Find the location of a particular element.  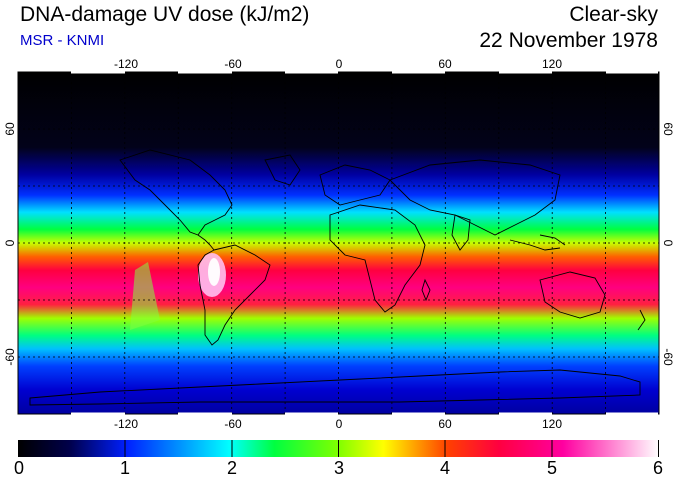

colorbar-ticks is located at coordinates (338, 448).